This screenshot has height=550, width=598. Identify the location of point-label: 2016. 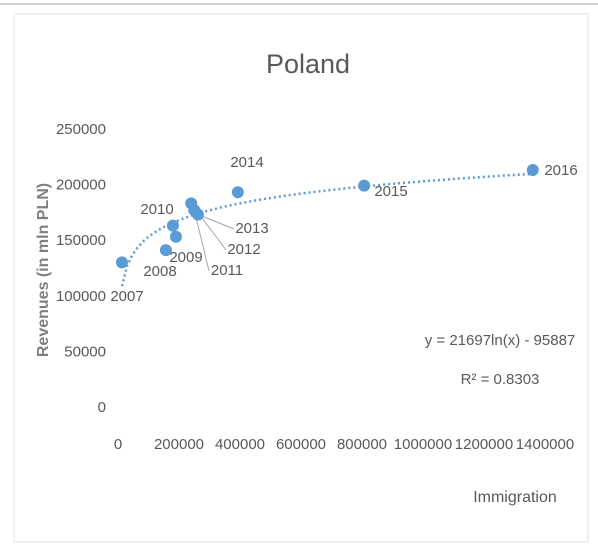
(560, 170).